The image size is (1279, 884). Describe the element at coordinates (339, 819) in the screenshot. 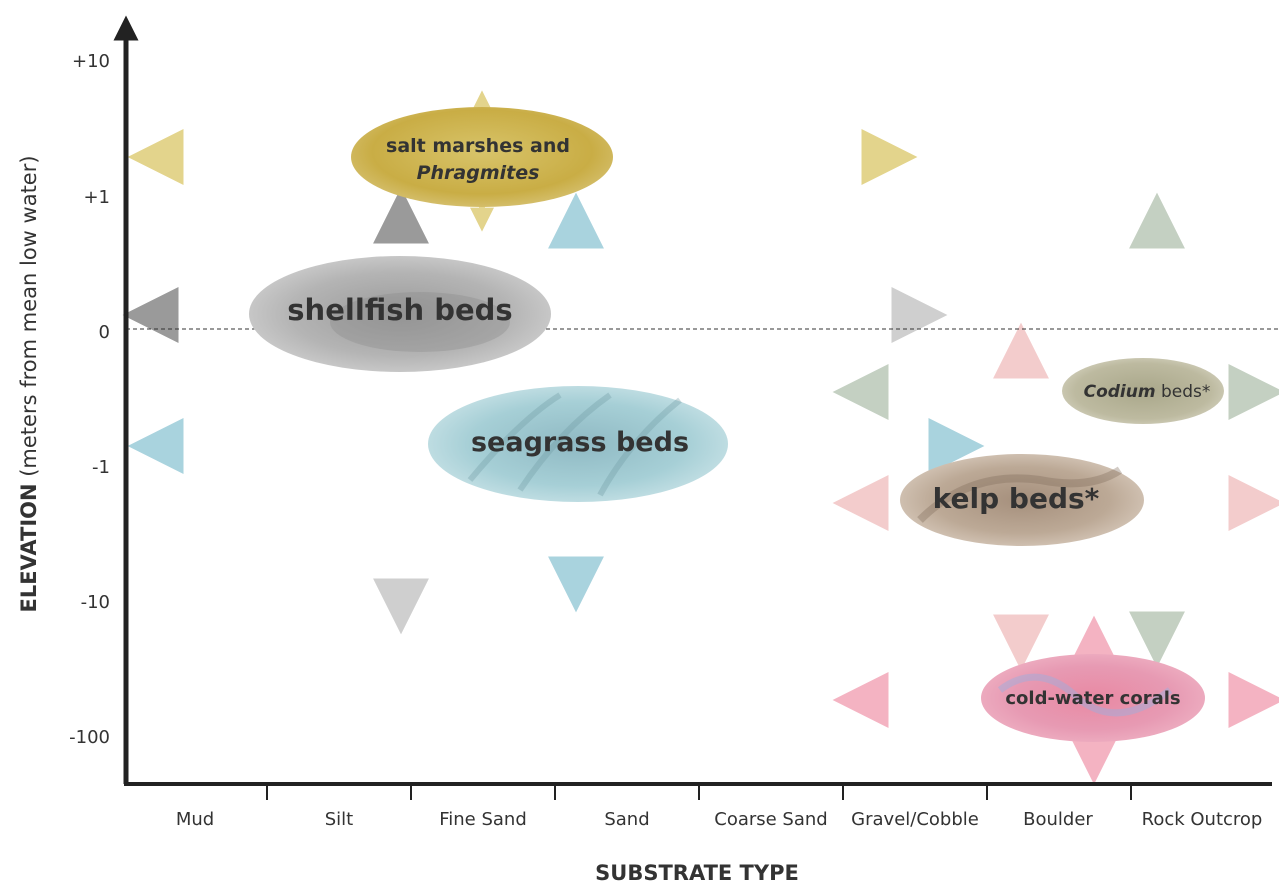

I see `x-category-label: Silt` at that location.